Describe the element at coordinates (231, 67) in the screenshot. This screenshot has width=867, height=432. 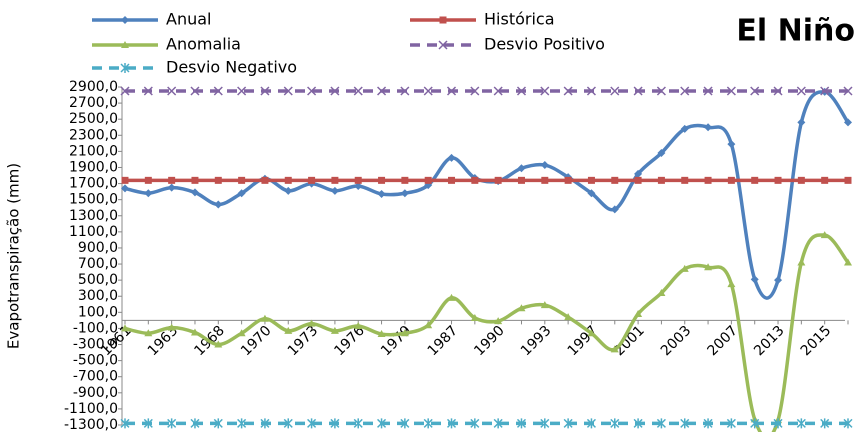
I see `legend-label: Desvio Negativo` at that location.